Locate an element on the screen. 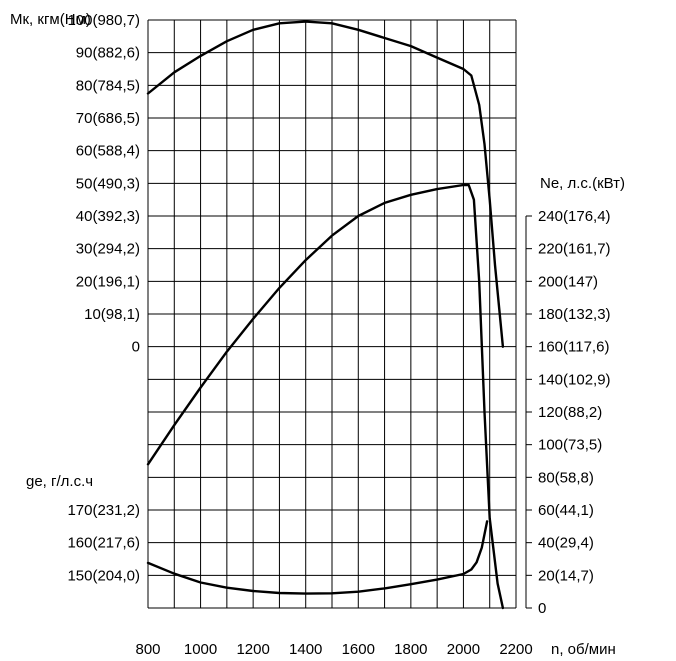  power-tick-label: 0 is located at coordinates (542, 608).